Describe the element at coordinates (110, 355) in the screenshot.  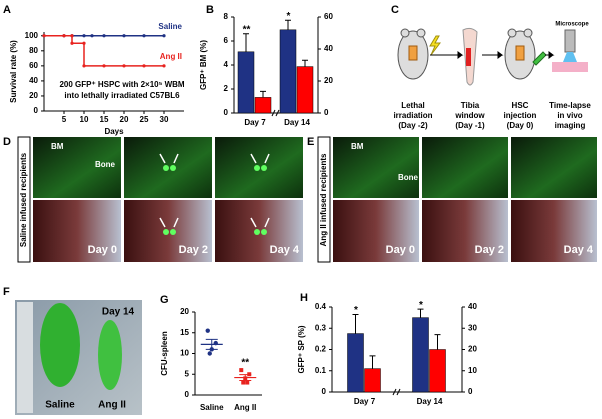
I see `spleen` at that location.